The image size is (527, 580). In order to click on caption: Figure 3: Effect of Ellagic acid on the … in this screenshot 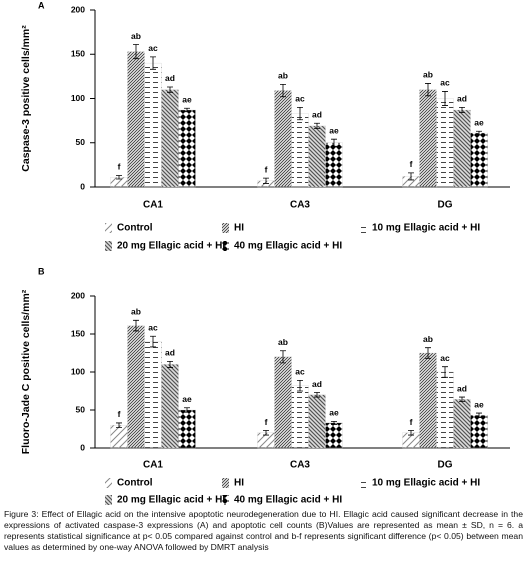, I will do `click(263, 530)`.